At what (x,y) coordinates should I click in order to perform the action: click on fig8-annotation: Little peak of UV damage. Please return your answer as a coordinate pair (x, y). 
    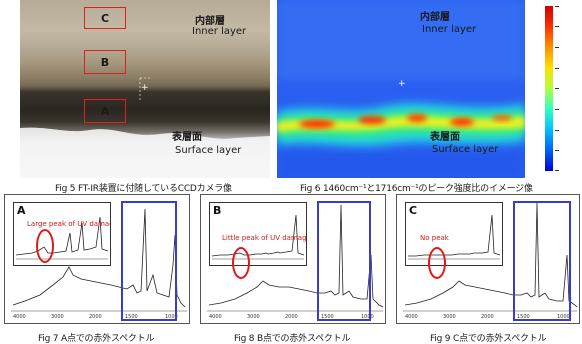
    Looking at the image, I should click on (264, 238).